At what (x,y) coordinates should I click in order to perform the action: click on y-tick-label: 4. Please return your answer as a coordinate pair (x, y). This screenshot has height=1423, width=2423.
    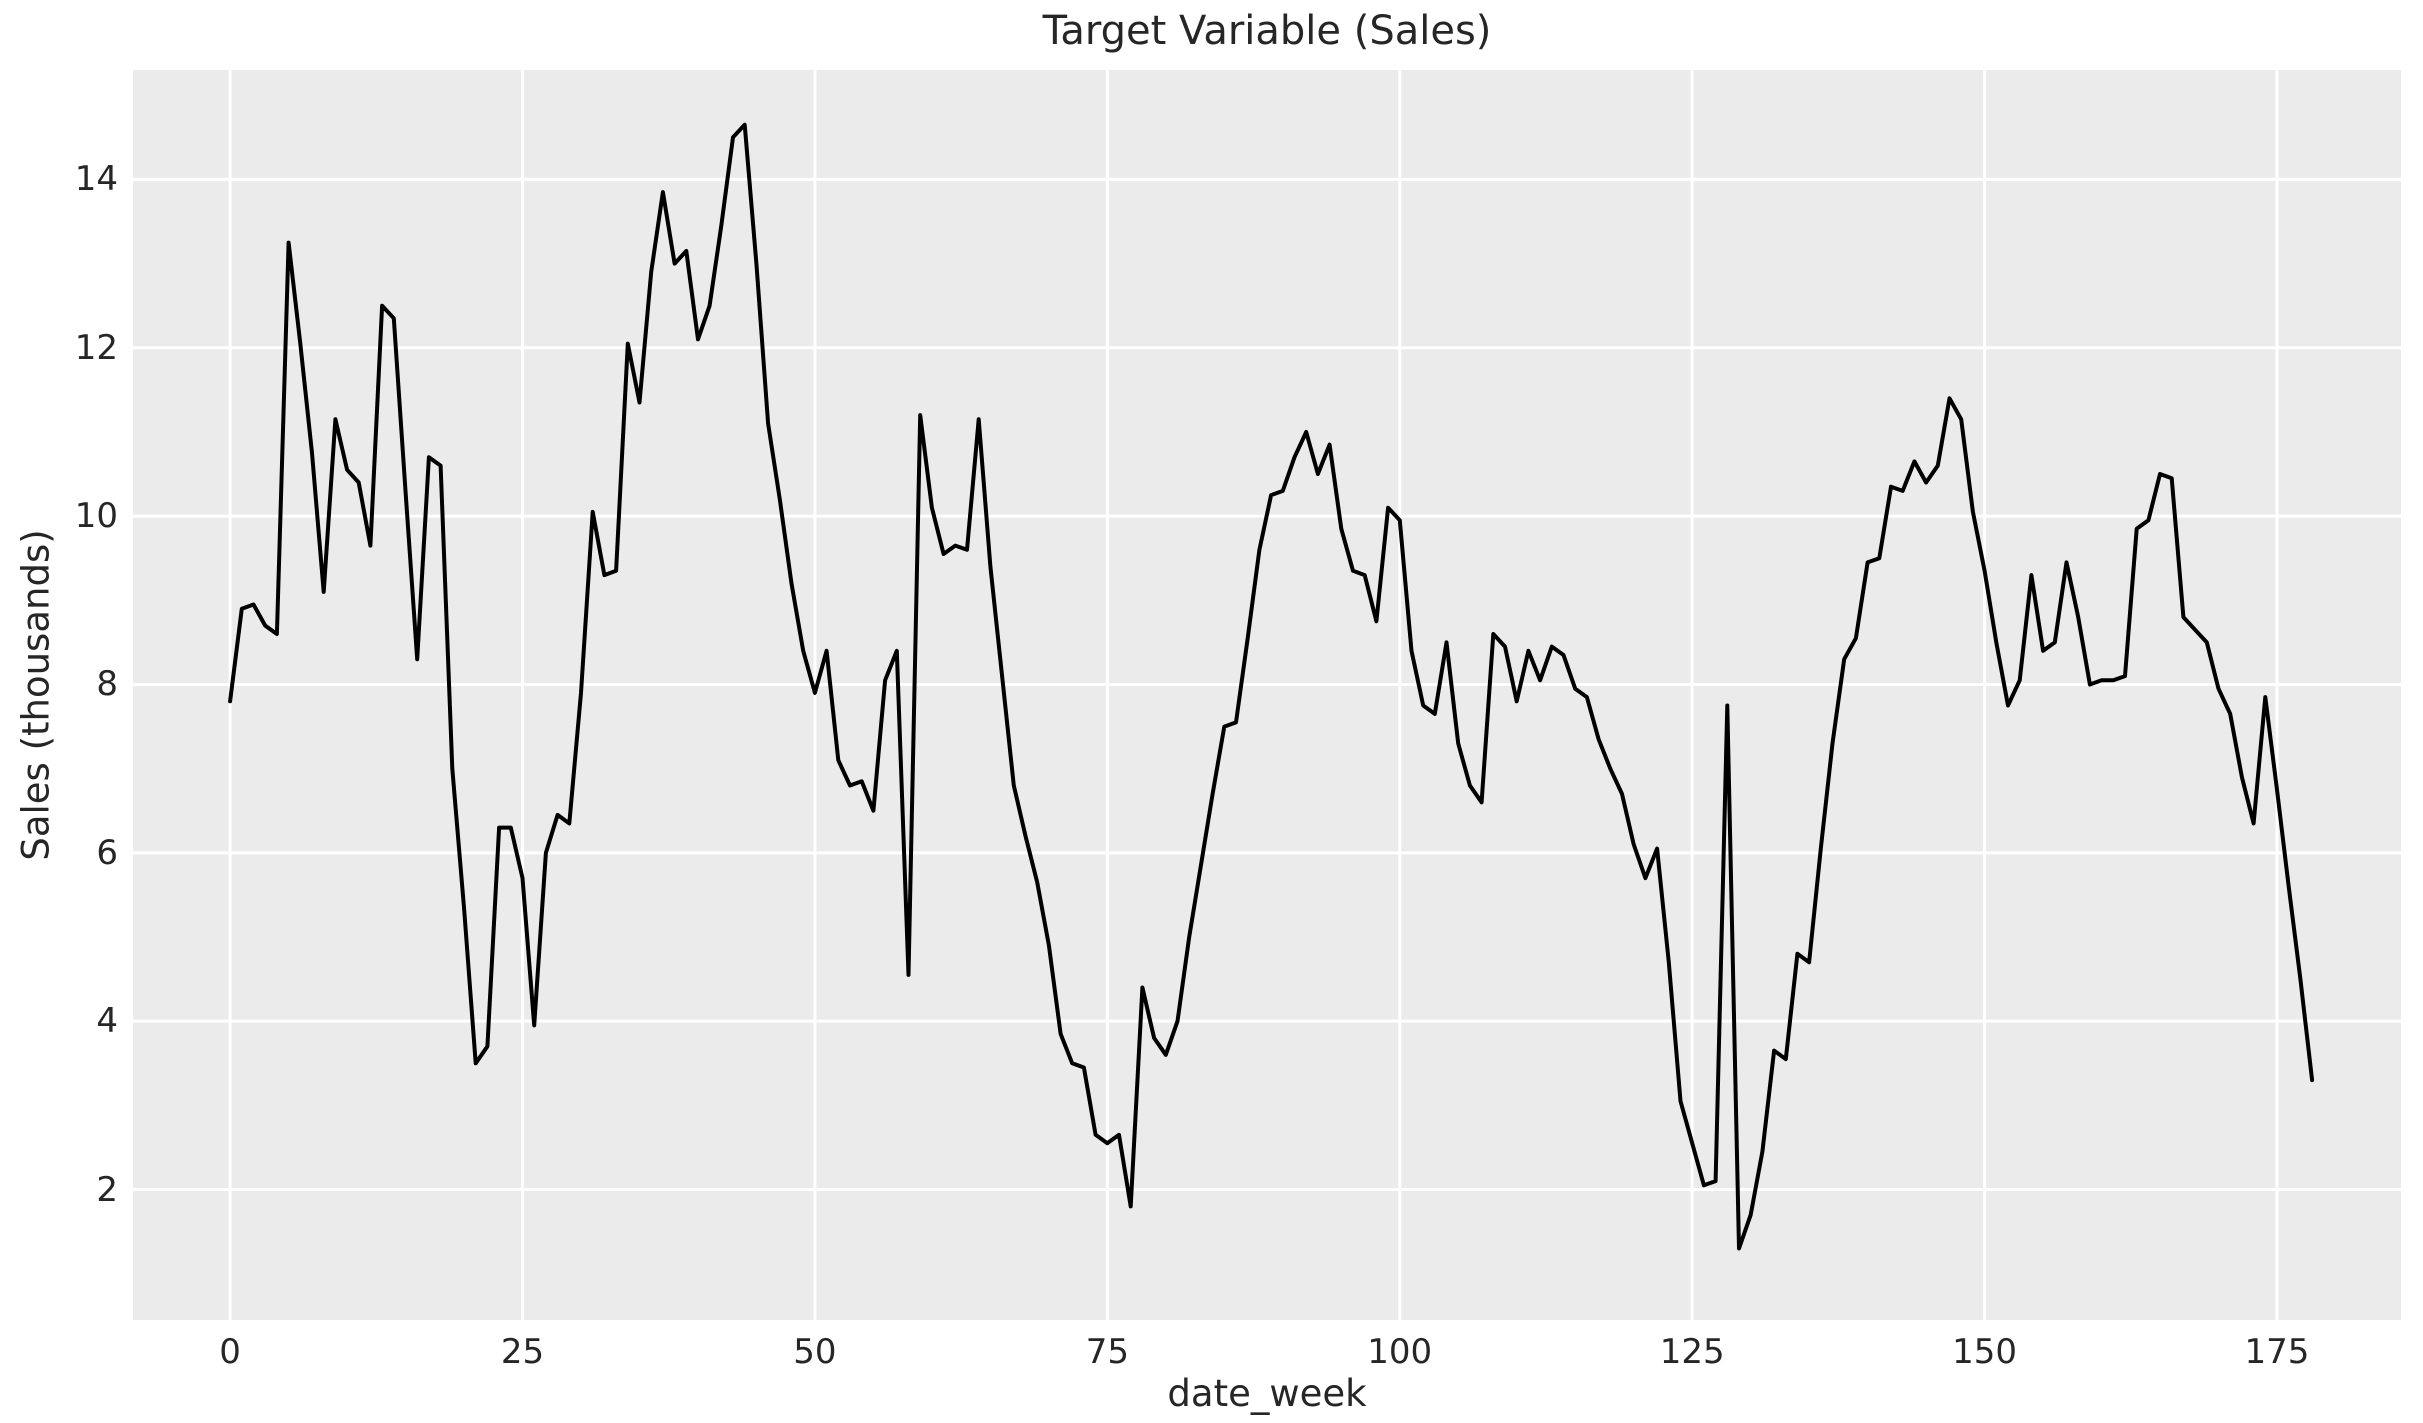
    Looking at the image, I should click on (107, 1021).